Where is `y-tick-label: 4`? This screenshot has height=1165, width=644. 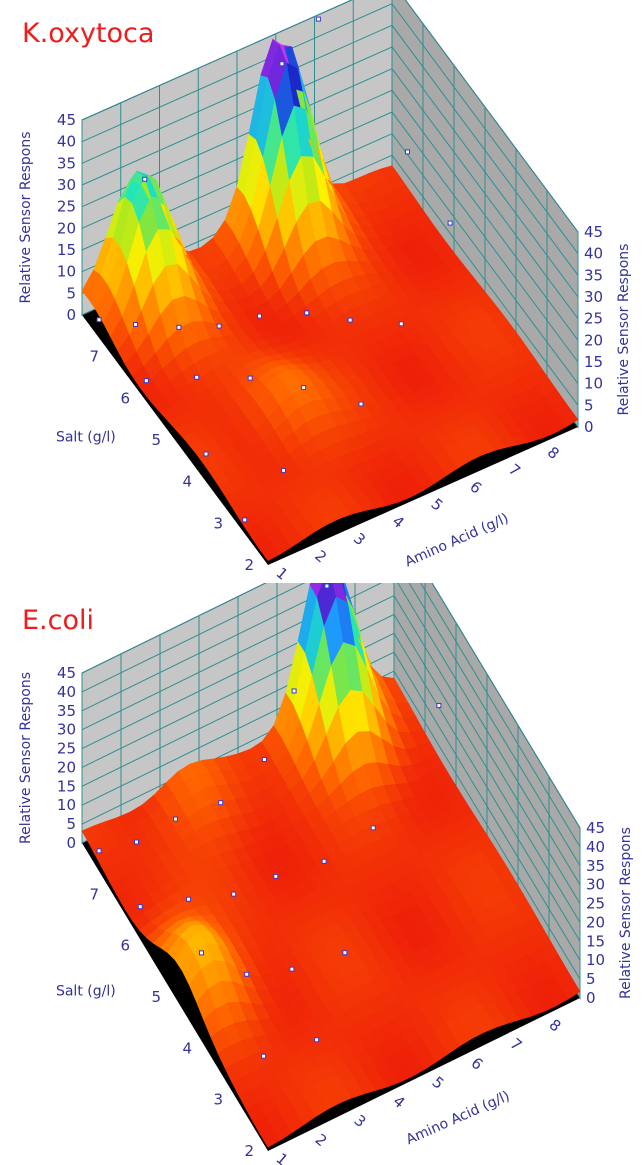 y-tick-label: 4 is located at coordinates (187, 1048).